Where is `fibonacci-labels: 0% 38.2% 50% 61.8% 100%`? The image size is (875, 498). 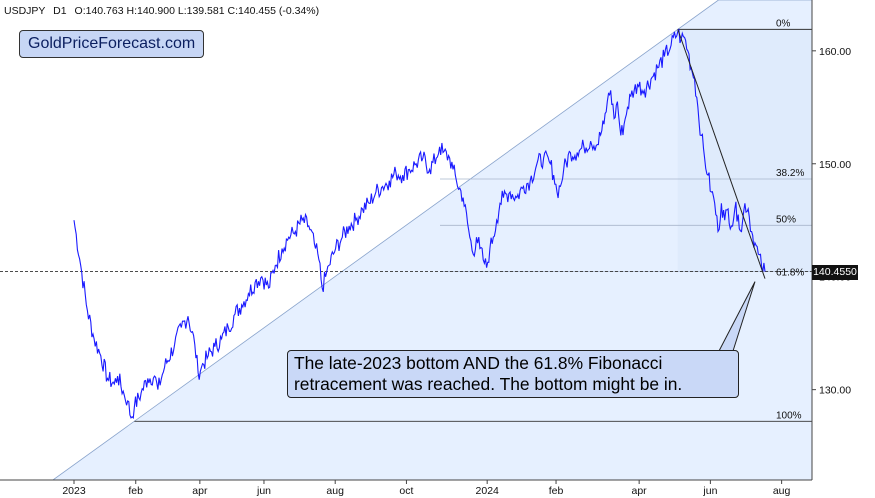 fibonacci-labels: 0% 38.2% 50% 61.8% 100% is located at coordinates (790, 219).